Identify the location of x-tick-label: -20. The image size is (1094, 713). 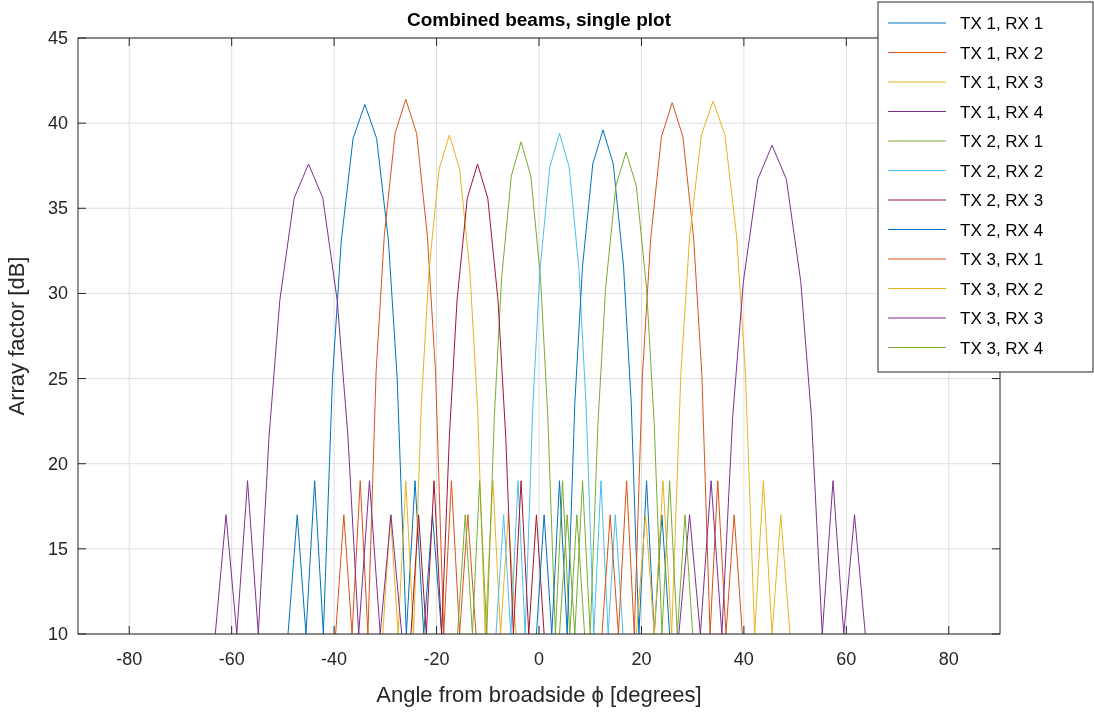
(436, 659).